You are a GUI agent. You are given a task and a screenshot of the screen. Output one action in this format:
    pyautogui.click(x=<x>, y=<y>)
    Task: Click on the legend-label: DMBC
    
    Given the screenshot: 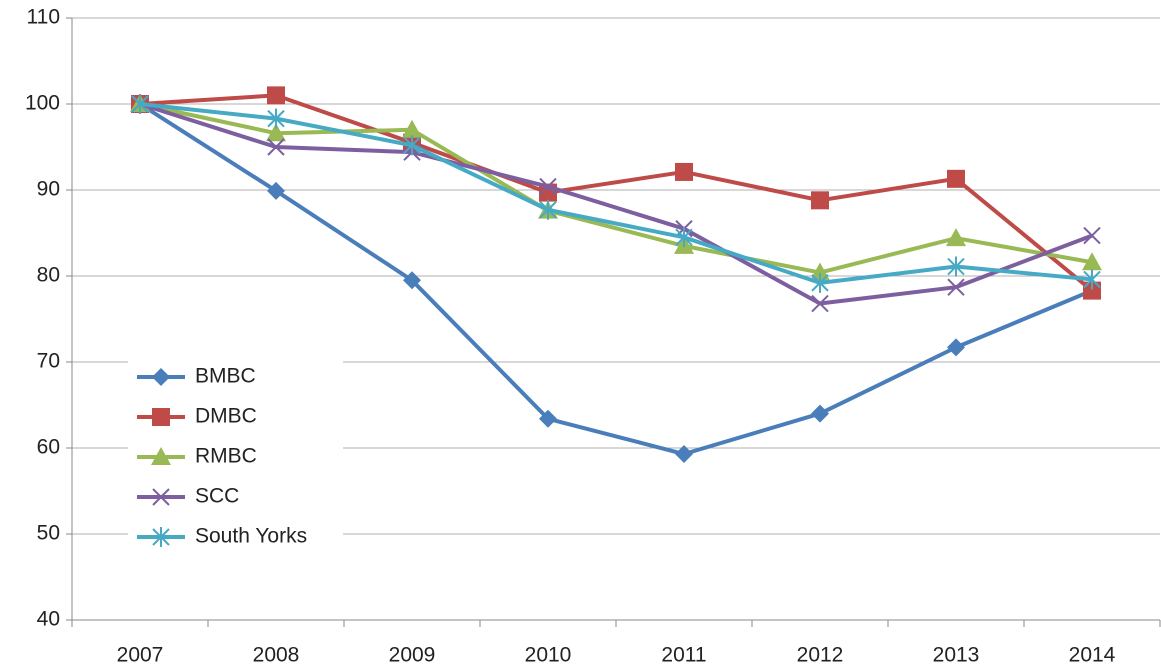 What is the action you would take?
    pyautogui.click(x=226, y=416)
    